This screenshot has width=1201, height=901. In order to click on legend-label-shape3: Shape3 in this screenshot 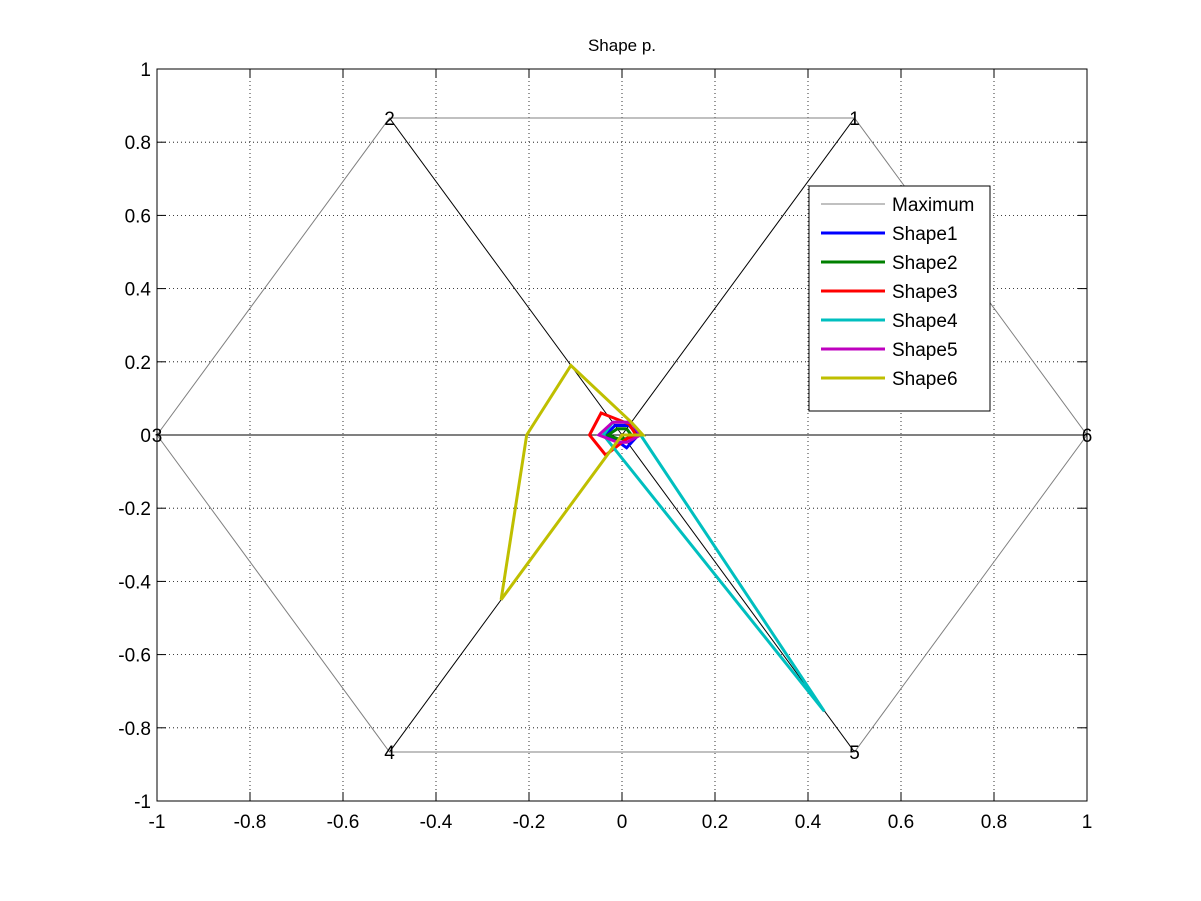, I will do `click(925, 292)`.